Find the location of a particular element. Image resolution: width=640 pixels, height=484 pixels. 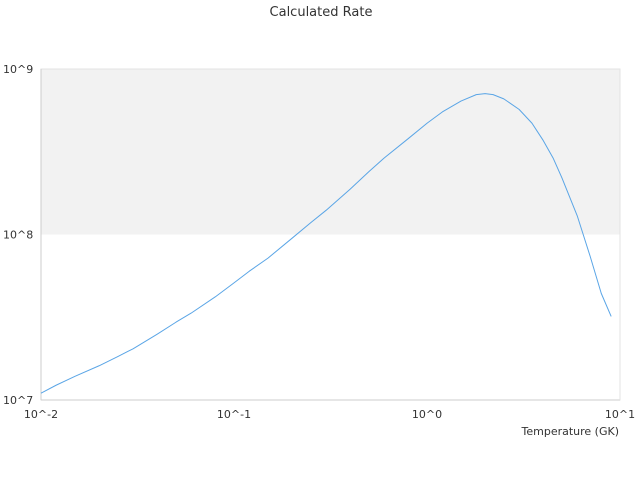

y-tick-label: 10^9 is located at coordinates (18, 69).